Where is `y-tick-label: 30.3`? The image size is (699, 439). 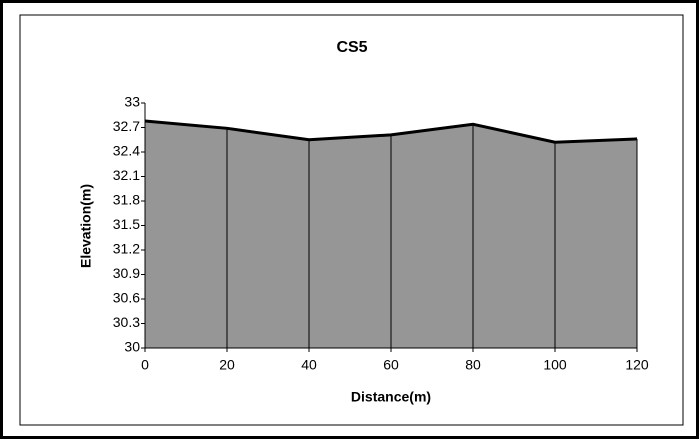
y-tick-label: 30.3 is located at coordinates (126, 322).